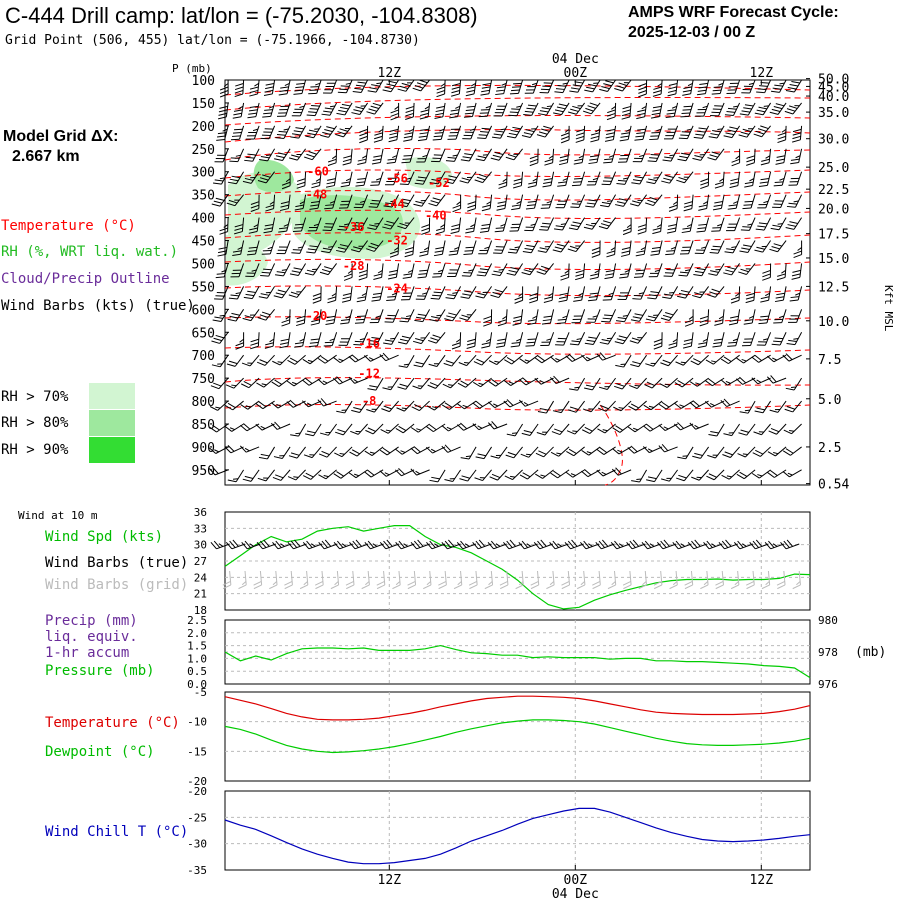  Describe the element at coordinates (575, 59) in the screenshot. I see `top-date-label: 04 Dec` at that location.